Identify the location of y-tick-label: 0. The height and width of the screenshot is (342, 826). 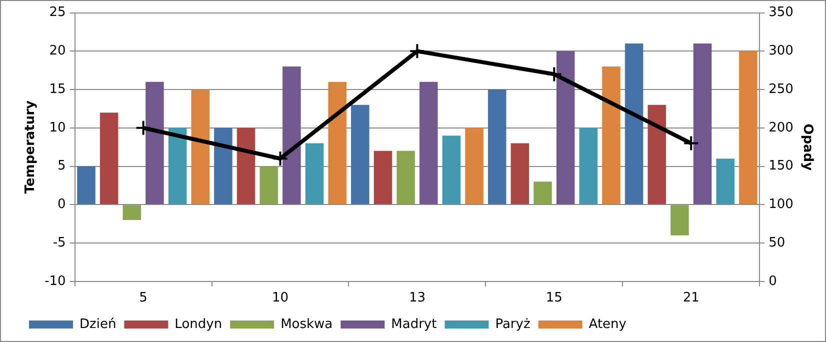
(62, 204).